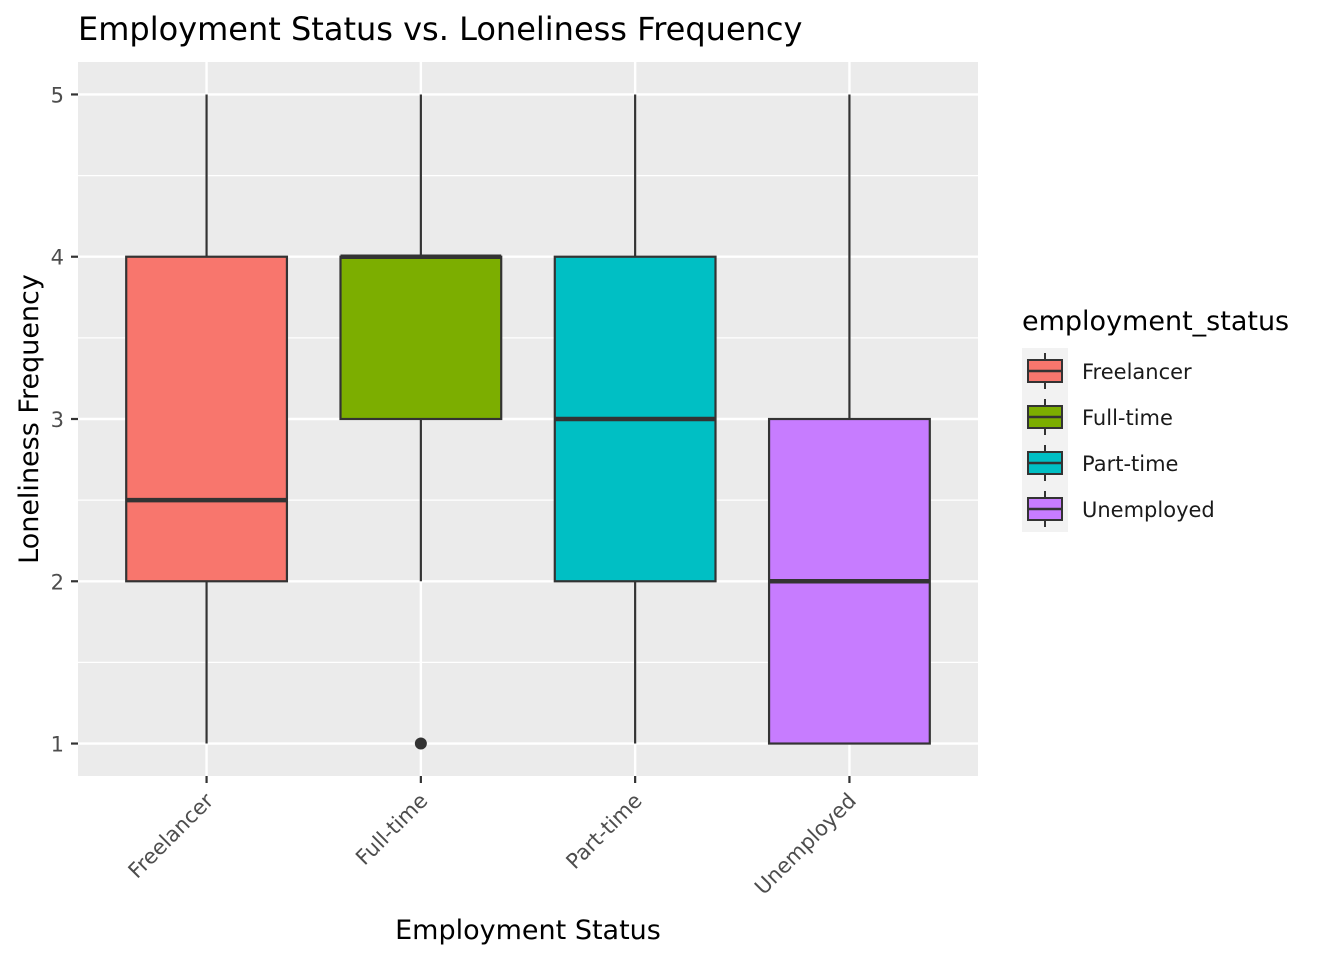  I want to click on x-axis: Freelancer Full-time Part-time Unemployed, so click(492, 837).